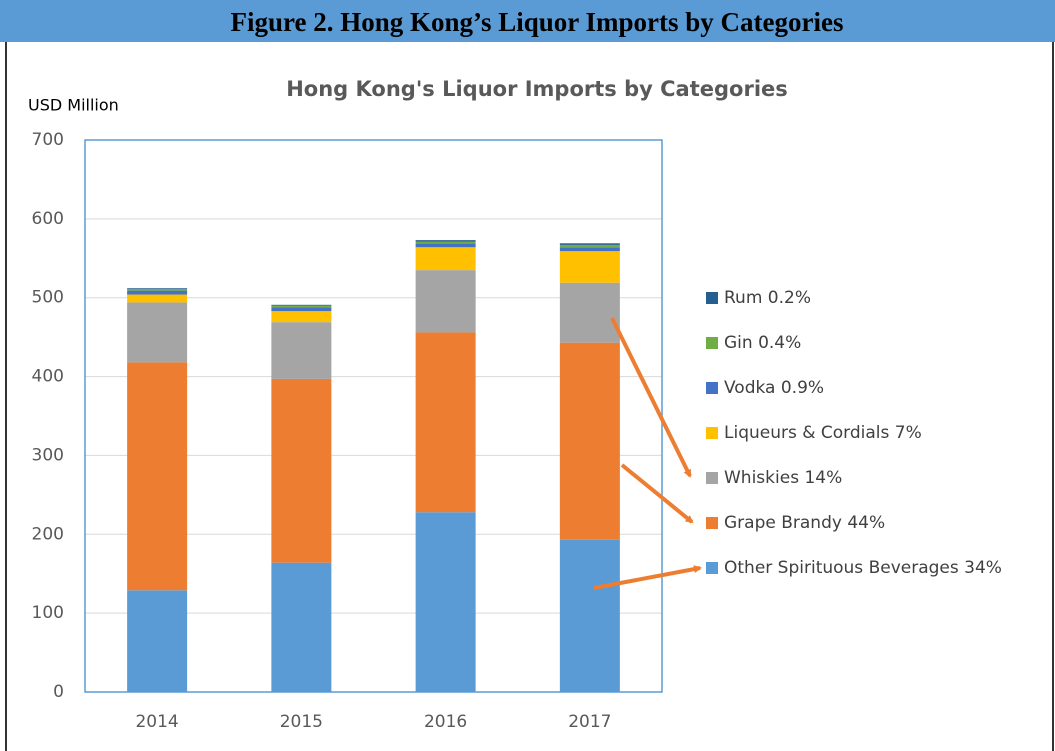 The width and height of the screenshot is (1055, 751). I want to click on legend-label: Whiskies 14%, so click(783, 478).